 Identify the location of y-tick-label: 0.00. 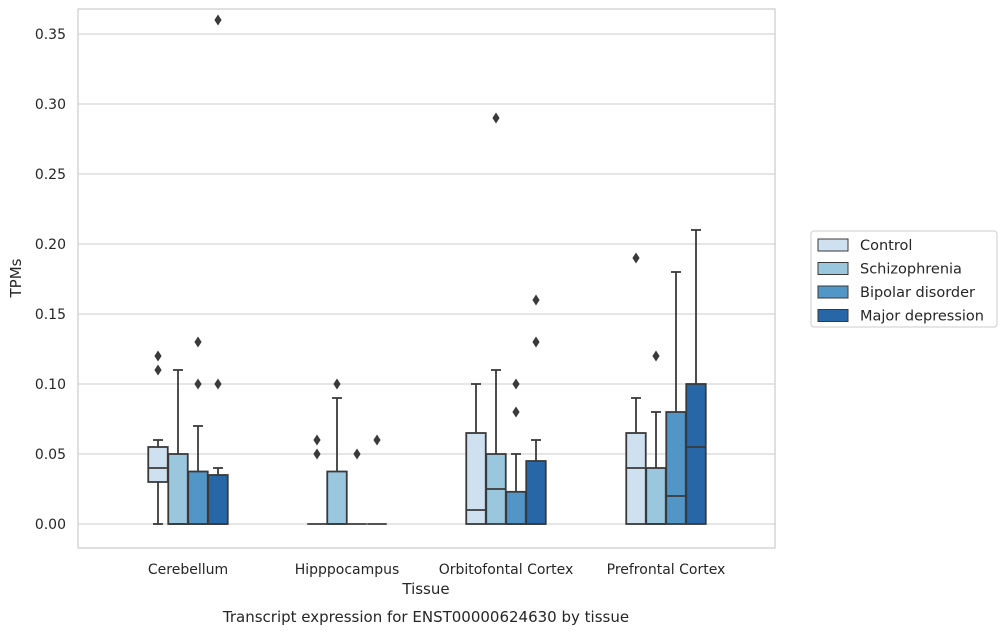
(50, 525).